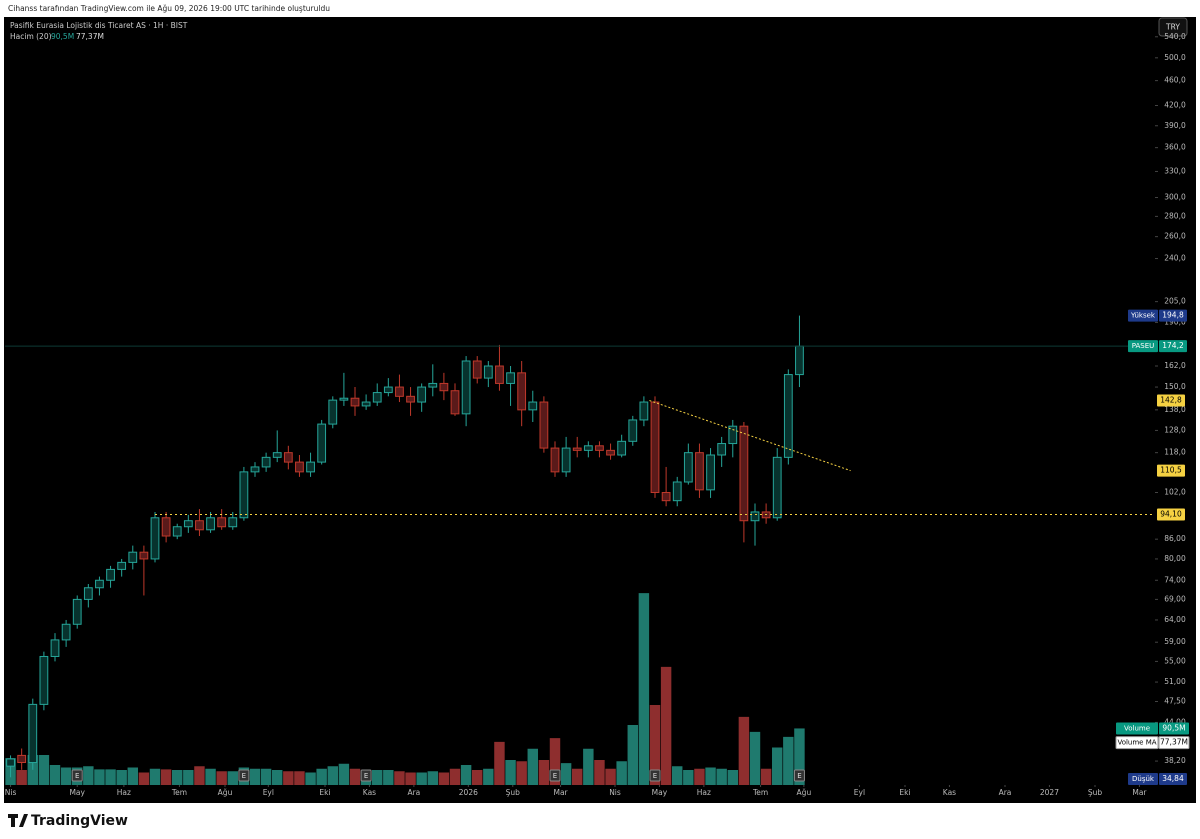  I want to click on y-tick-label: 190,0, so click(1175, 321).